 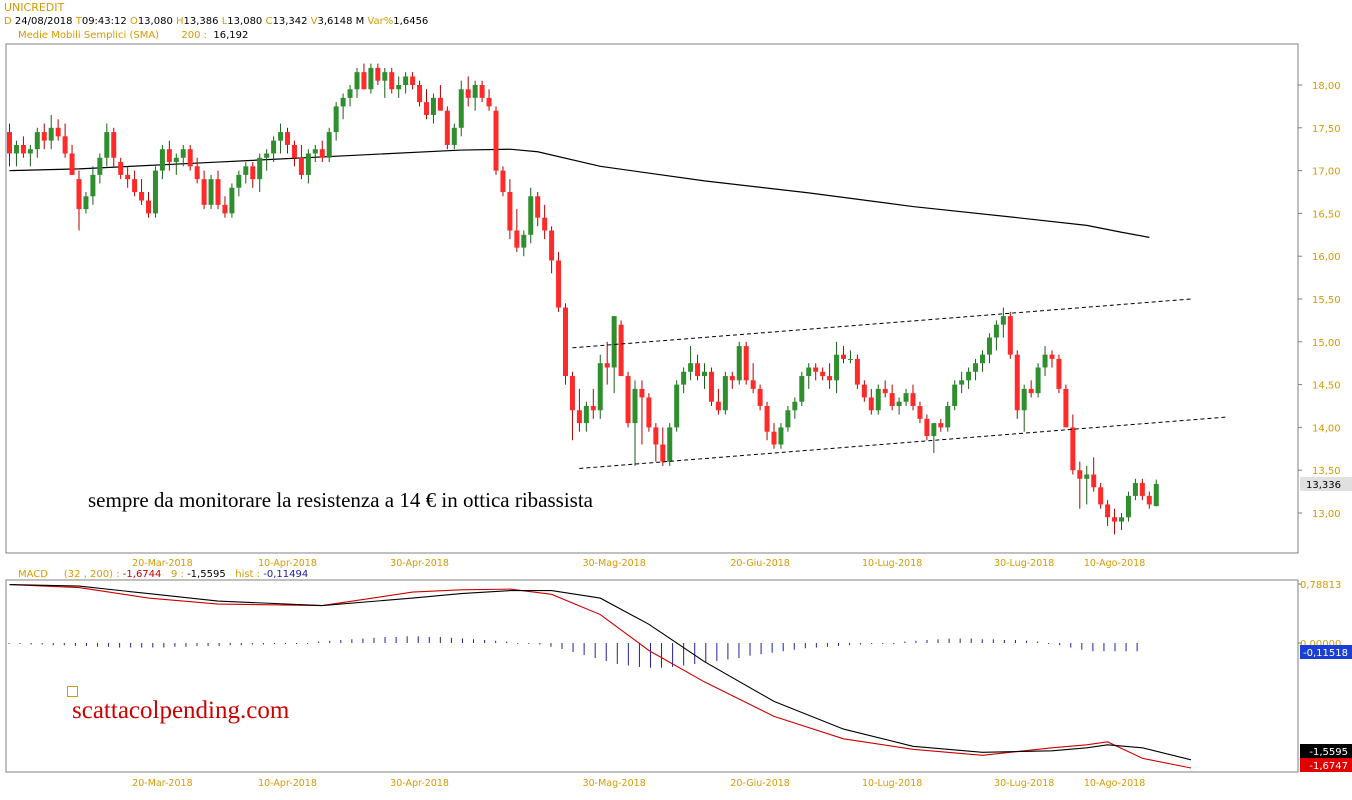 I want to click on price-tick-label: 18,00, so click(x=1326, y=86).